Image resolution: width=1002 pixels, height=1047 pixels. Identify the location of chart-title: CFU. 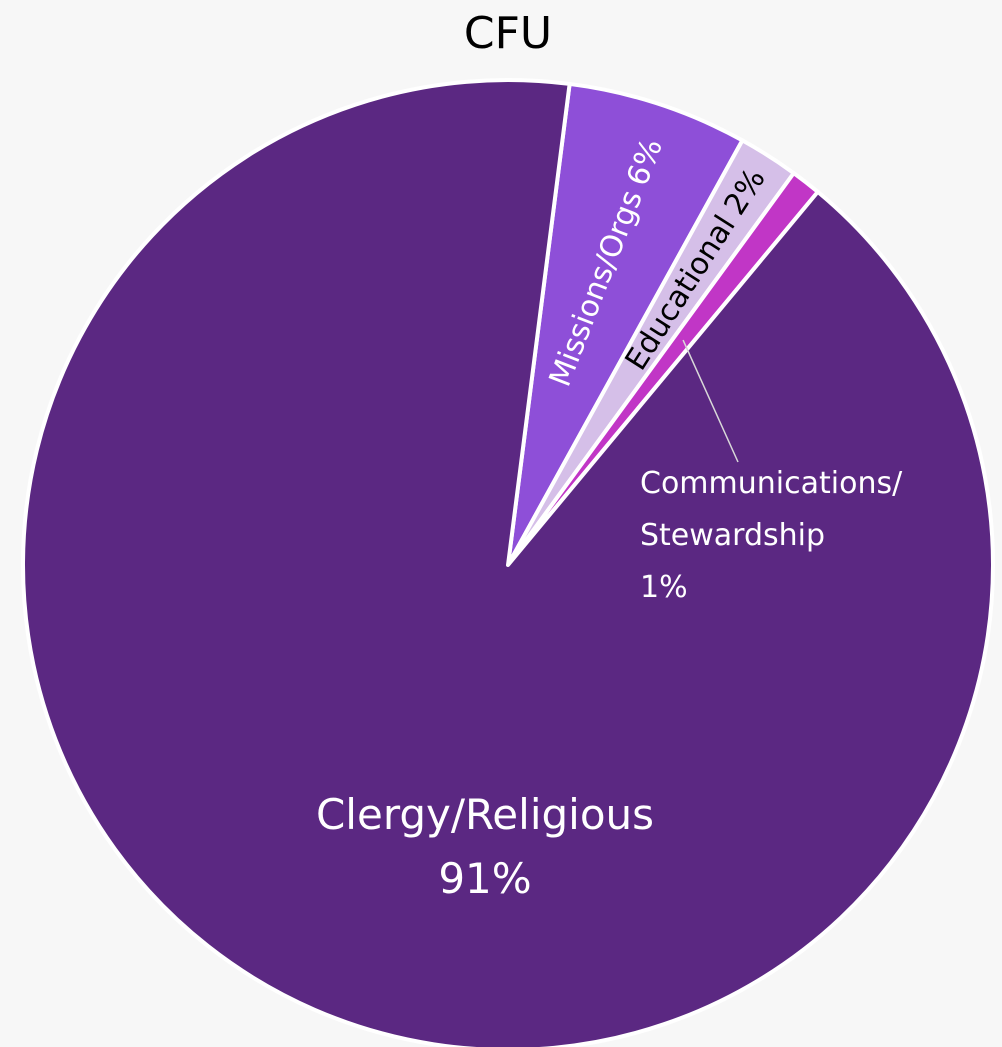
(508, 33).